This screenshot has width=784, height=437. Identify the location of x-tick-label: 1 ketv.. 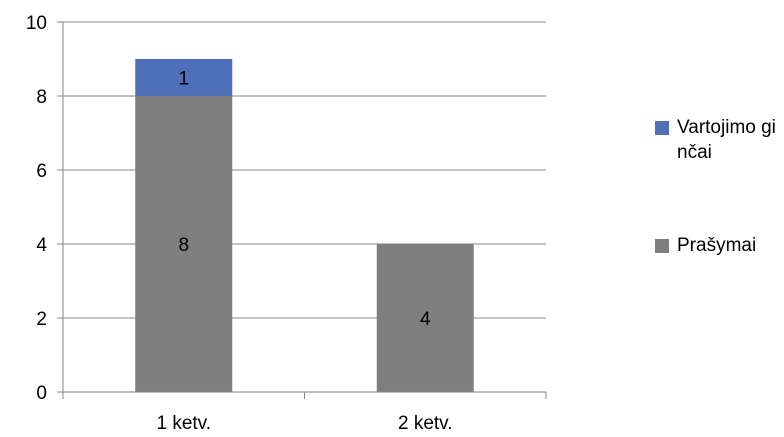
(183, 423).